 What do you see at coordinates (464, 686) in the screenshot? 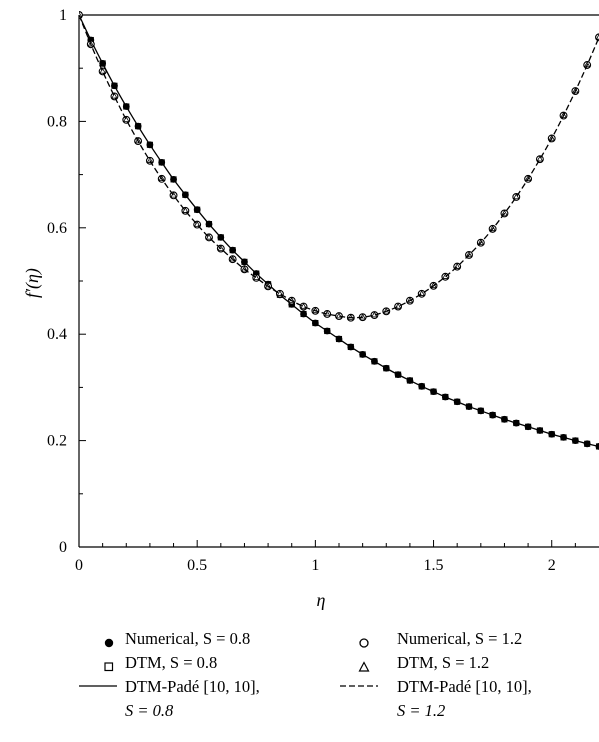
I see `legend-item-pade-s12: DTM-Padé [10, 10],` at bounding box center [464, 686].